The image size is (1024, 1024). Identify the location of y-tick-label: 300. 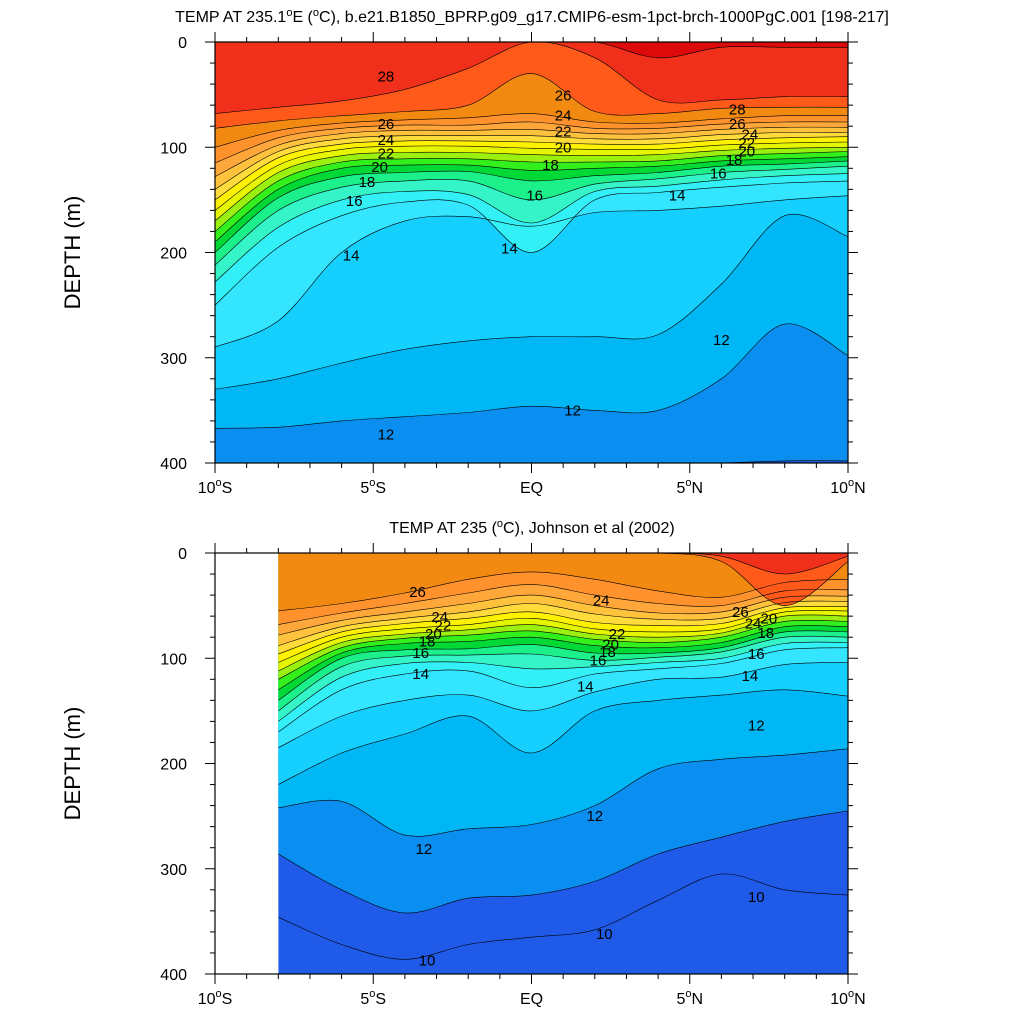
(173, 870).